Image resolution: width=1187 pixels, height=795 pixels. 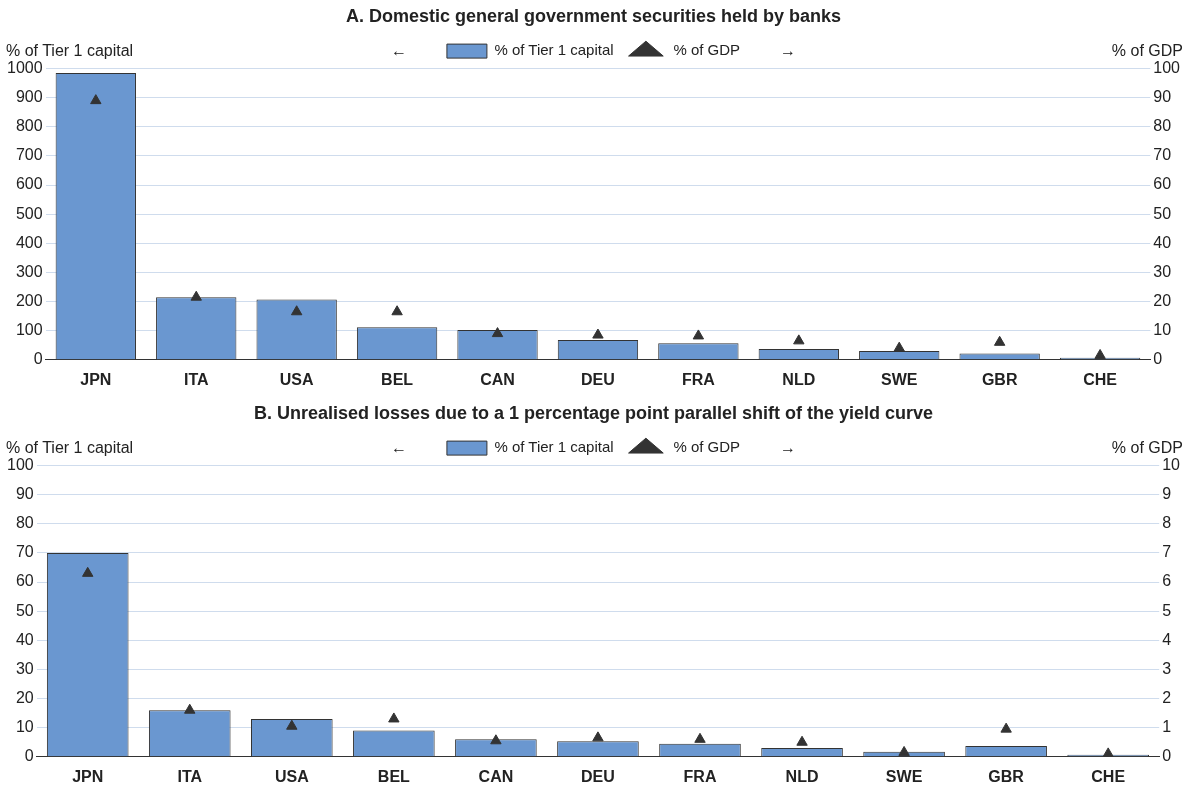 I want to click on y2-tick-label: 7, so click(x=1167, y=552).